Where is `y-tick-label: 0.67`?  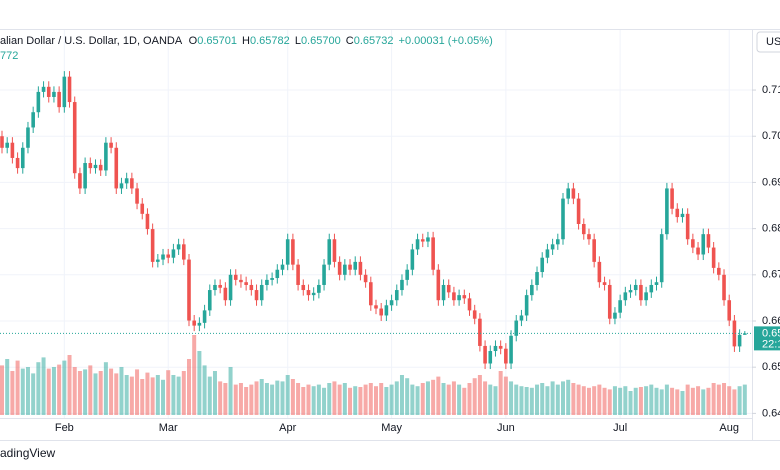 y-tick-label: 0.67 is located at coordinates (771, 275).